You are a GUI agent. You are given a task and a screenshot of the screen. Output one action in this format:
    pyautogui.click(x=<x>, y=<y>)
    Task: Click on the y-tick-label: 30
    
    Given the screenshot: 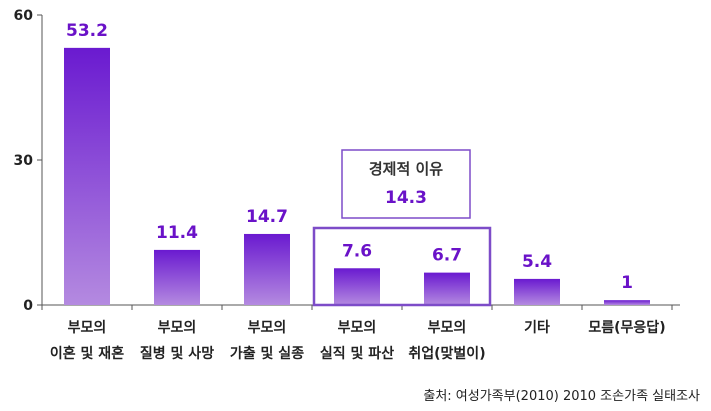 What is the action you would take?
    pyautogui.click(x=24, y=161)
    